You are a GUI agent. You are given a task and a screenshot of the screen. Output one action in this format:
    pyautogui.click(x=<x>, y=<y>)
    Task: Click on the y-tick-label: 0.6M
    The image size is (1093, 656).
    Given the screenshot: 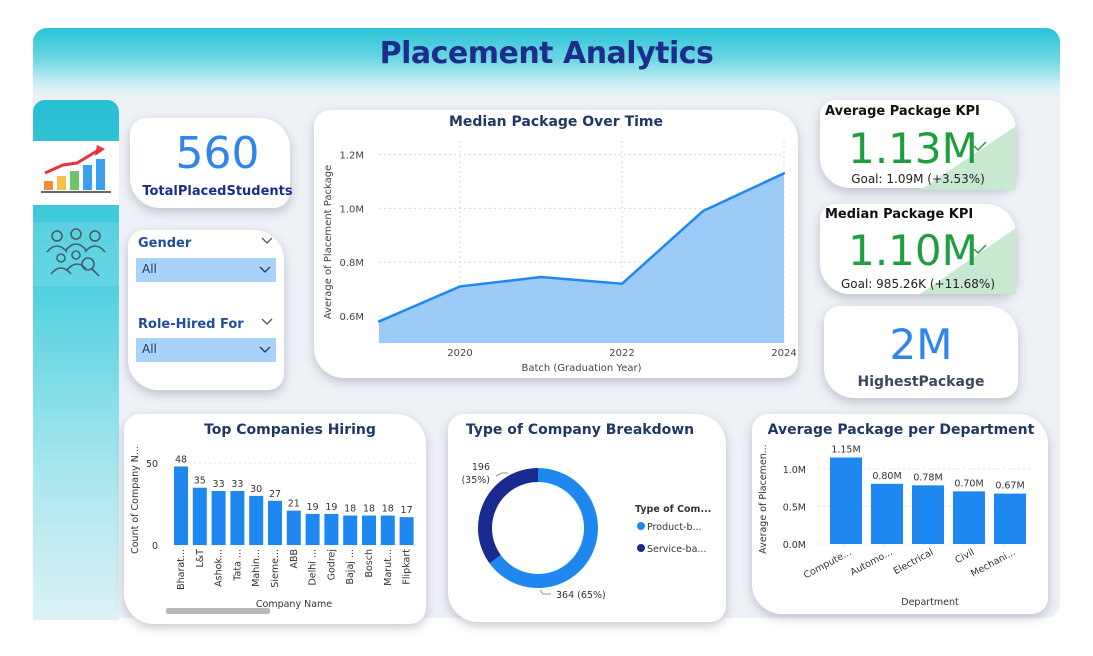 What is the action you would take?
    pyautogui.click(x=351, y=317)
    